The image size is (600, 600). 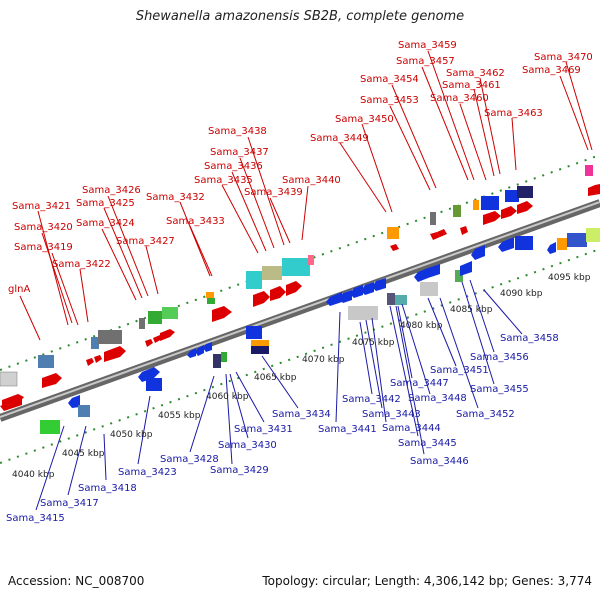 I want to click on gene-label: Sama_3459, so click(x=427, y=45).